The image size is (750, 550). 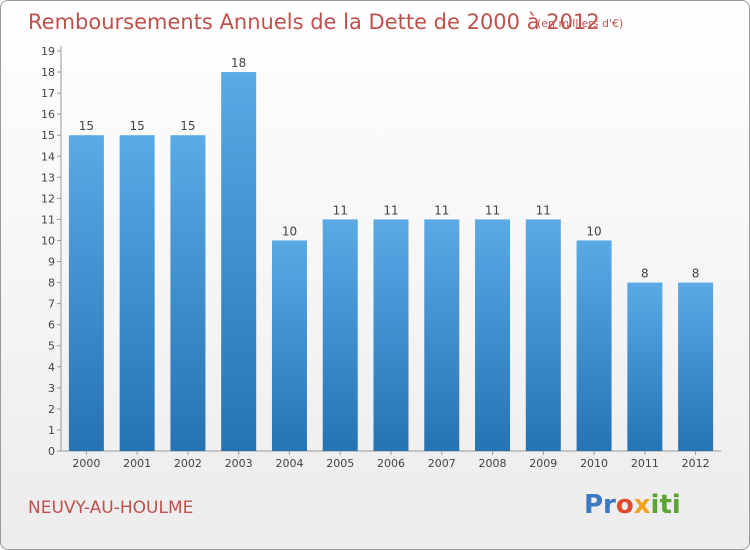 I want to click on bar-2010, so click(x=594, y=345).